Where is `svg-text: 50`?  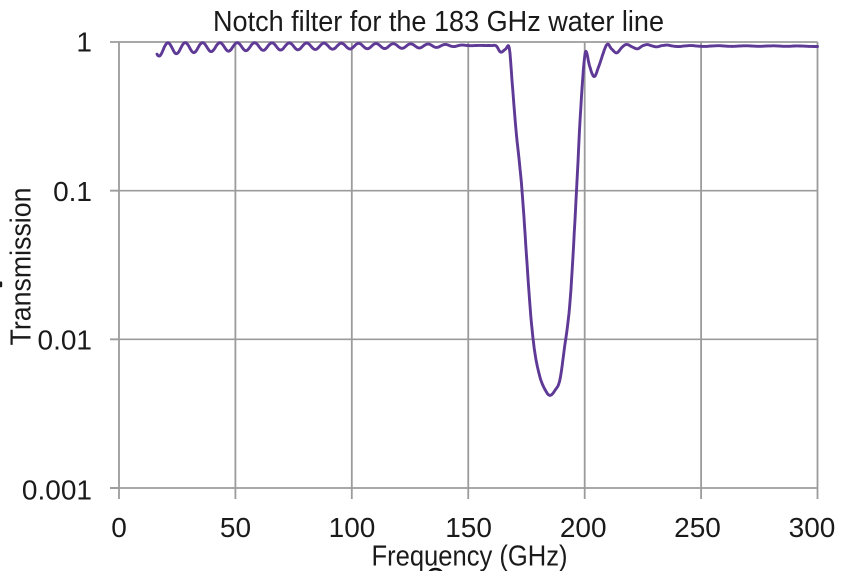
svg-text: 50 is located at coordinates (235, 527).